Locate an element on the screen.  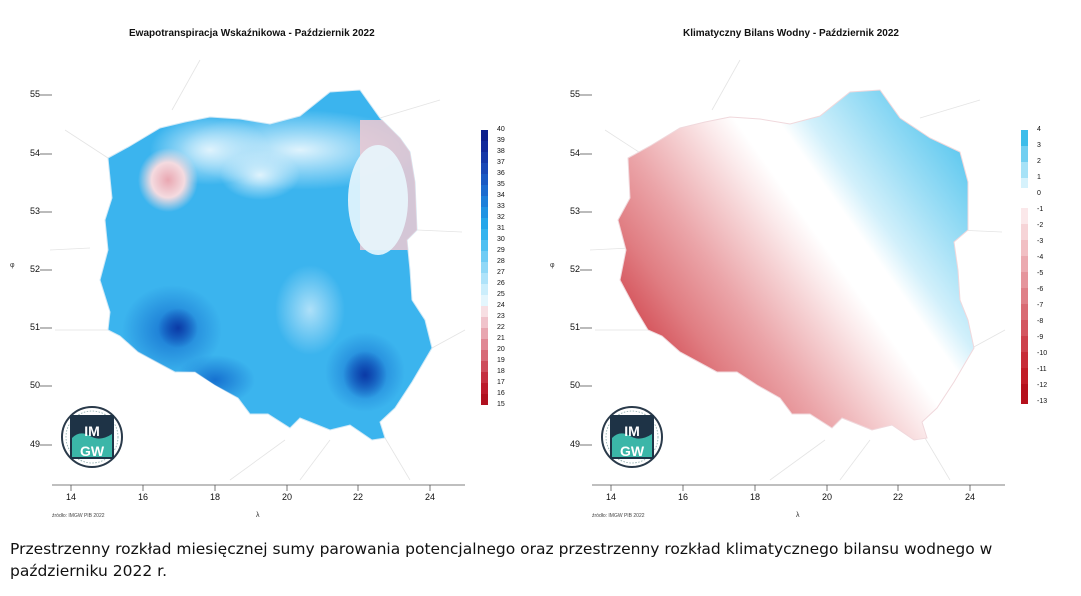
evapotranspiration-legend is located at coordinates (484, 267).